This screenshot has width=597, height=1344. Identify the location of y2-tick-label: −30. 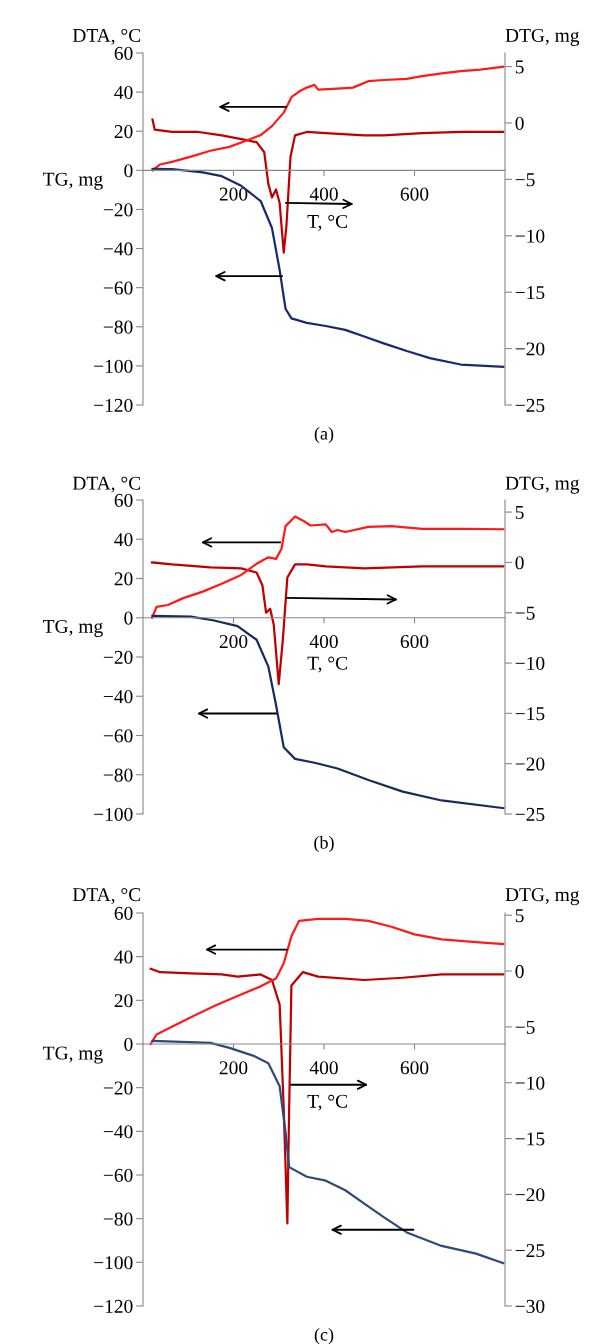
(530, 1306).